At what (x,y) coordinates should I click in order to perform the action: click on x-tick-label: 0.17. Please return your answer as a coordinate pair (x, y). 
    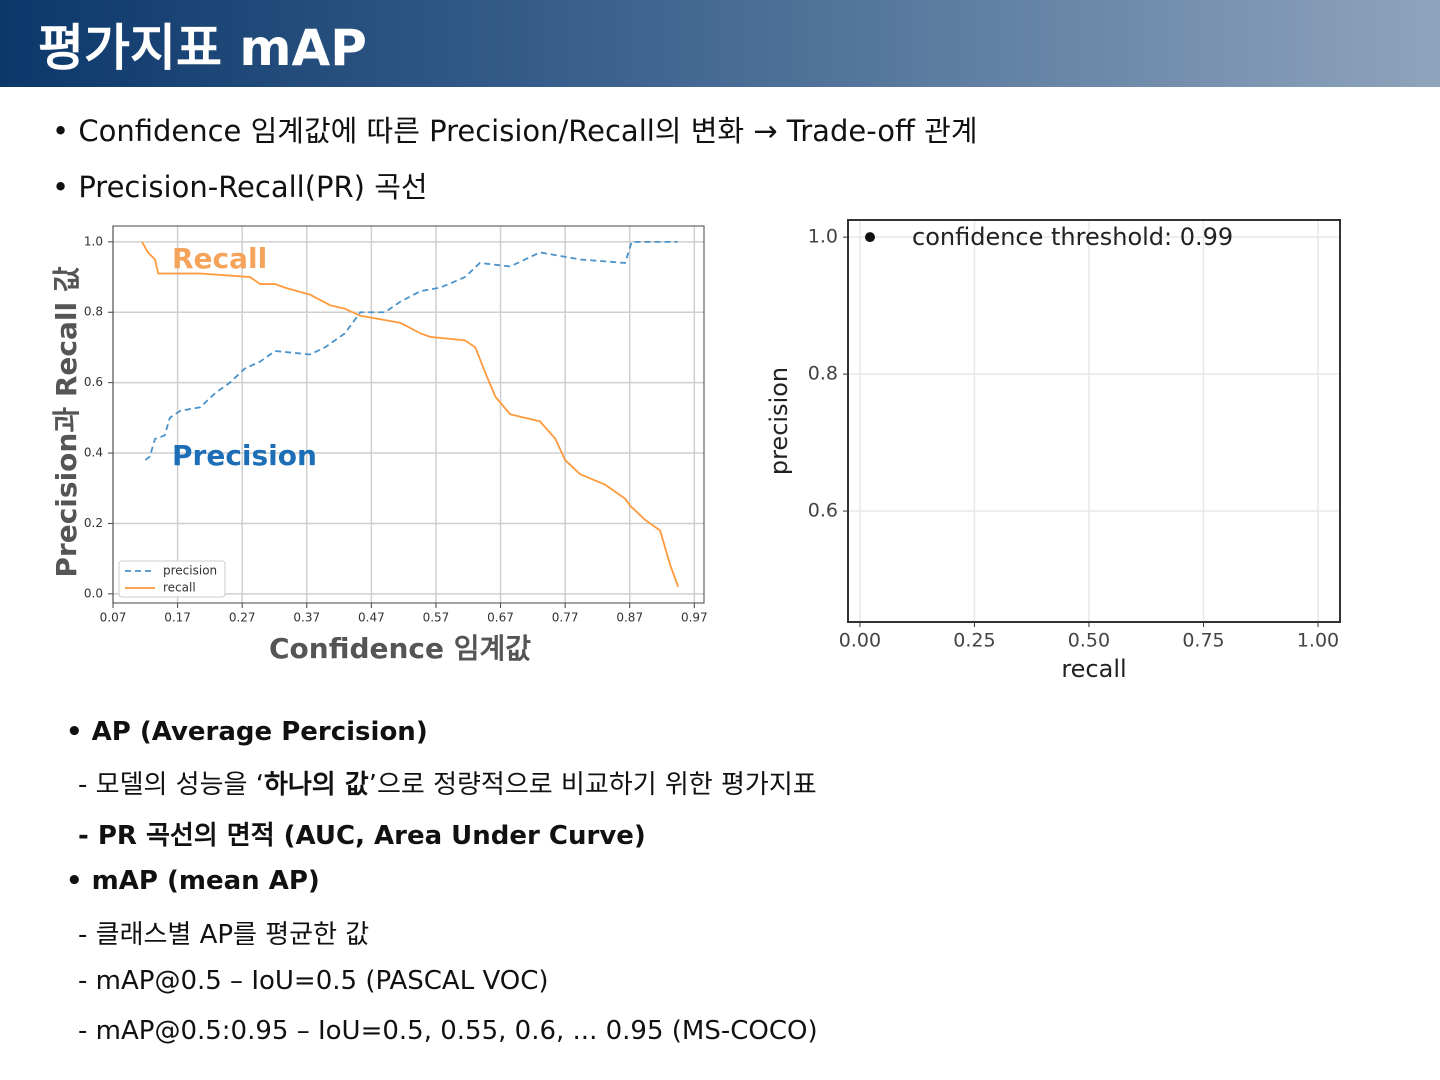
    Looking at the image, I should click on (177, 618).